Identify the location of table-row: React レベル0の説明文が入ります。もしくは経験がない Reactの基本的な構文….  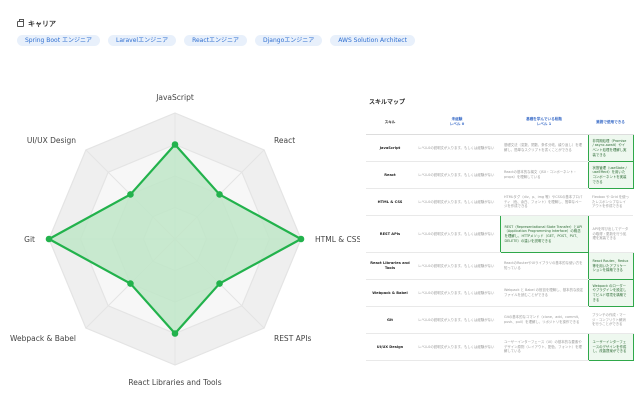
(500, 175).